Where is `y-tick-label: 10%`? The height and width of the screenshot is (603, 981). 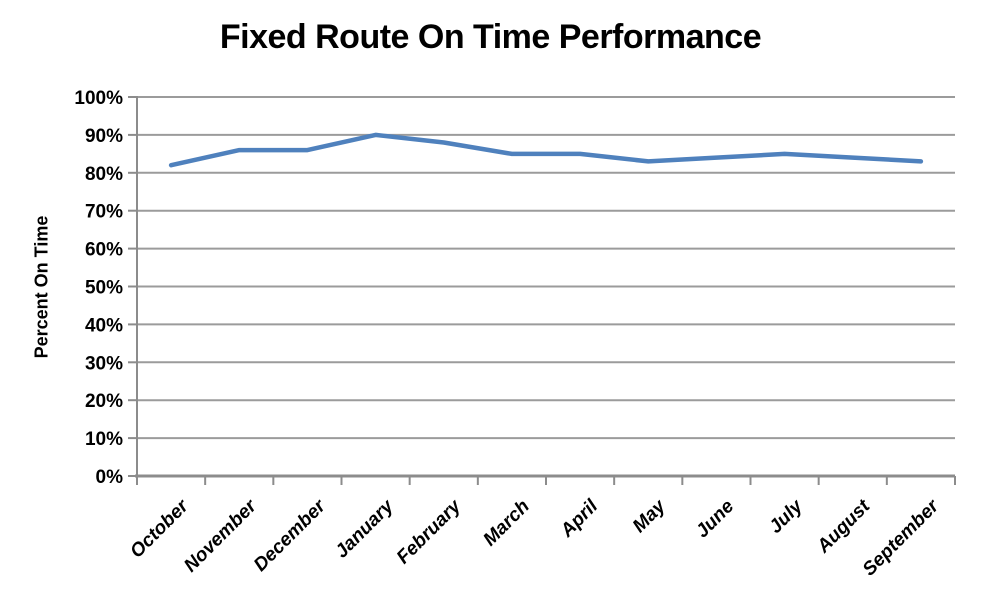 y-tick-label: 10% is located at coordinates (104, 439).